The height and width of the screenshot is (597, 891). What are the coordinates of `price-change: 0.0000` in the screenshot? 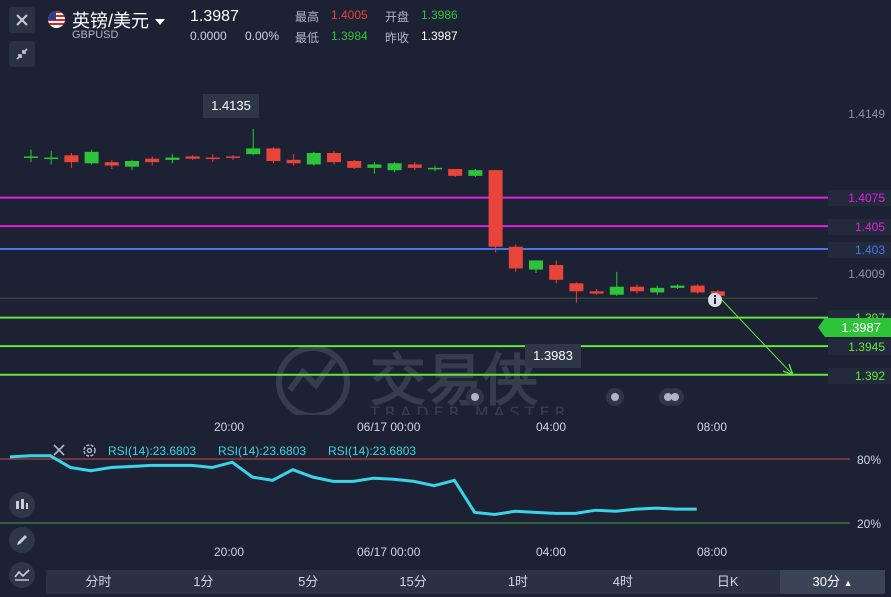 It's located at (208, 36).